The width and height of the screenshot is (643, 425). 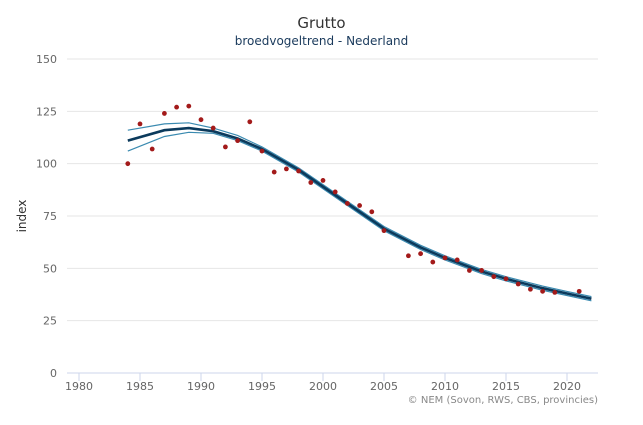 What do you see at coordinates (22, 216) in the screenshot?
I see `y-axis-label: index` at bounding box center [22, 216].